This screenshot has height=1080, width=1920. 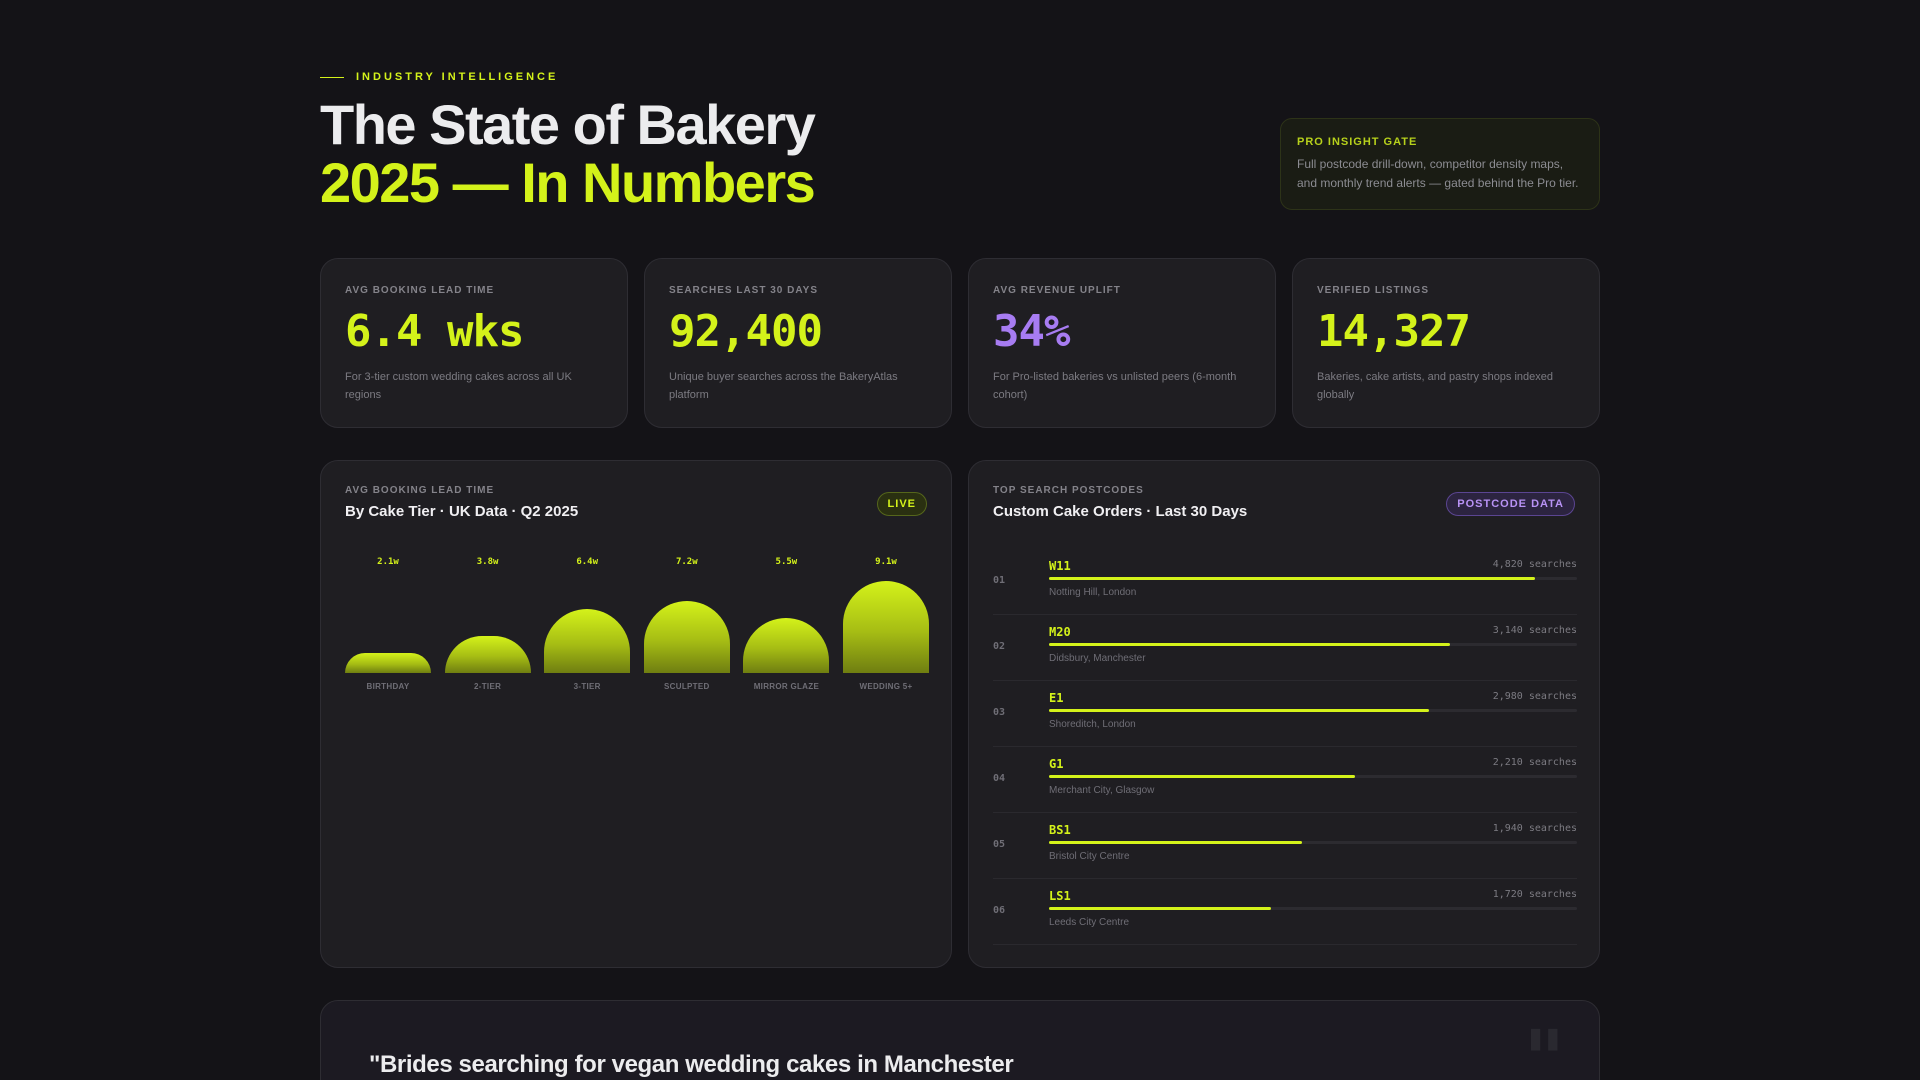 What do you see at coordinates (587, 686) in the screenshot?
I see `bar-category-label: 3-TIER` at bounding box center [587, 686].